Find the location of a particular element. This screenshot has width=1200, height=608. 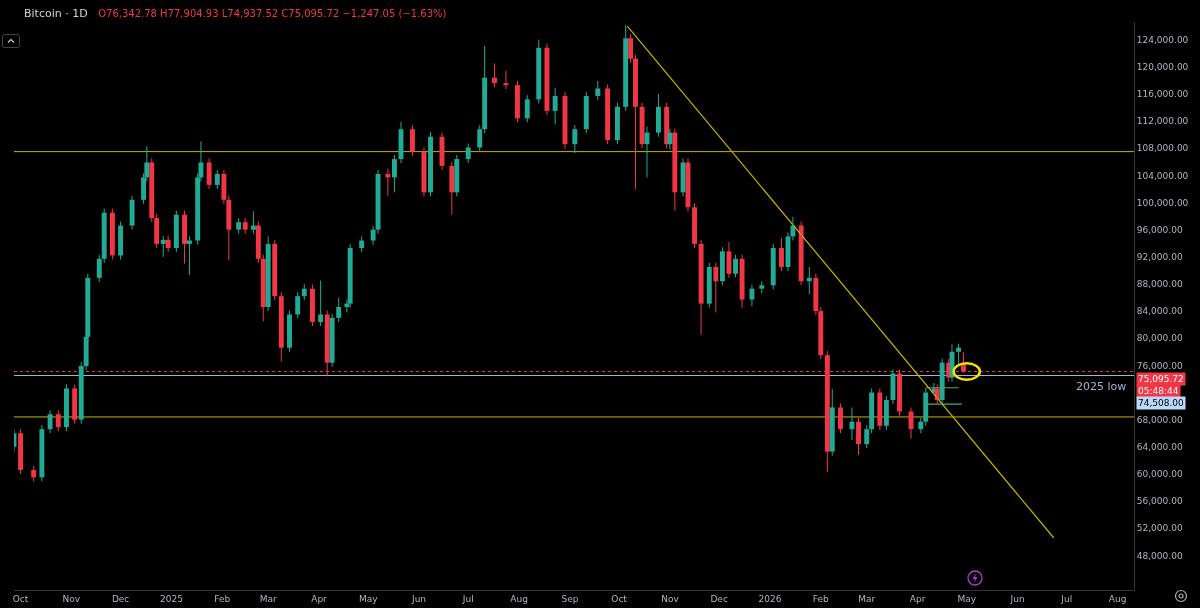

y-tick-label: 64,000.00 is located at coordinates (1159, 446).